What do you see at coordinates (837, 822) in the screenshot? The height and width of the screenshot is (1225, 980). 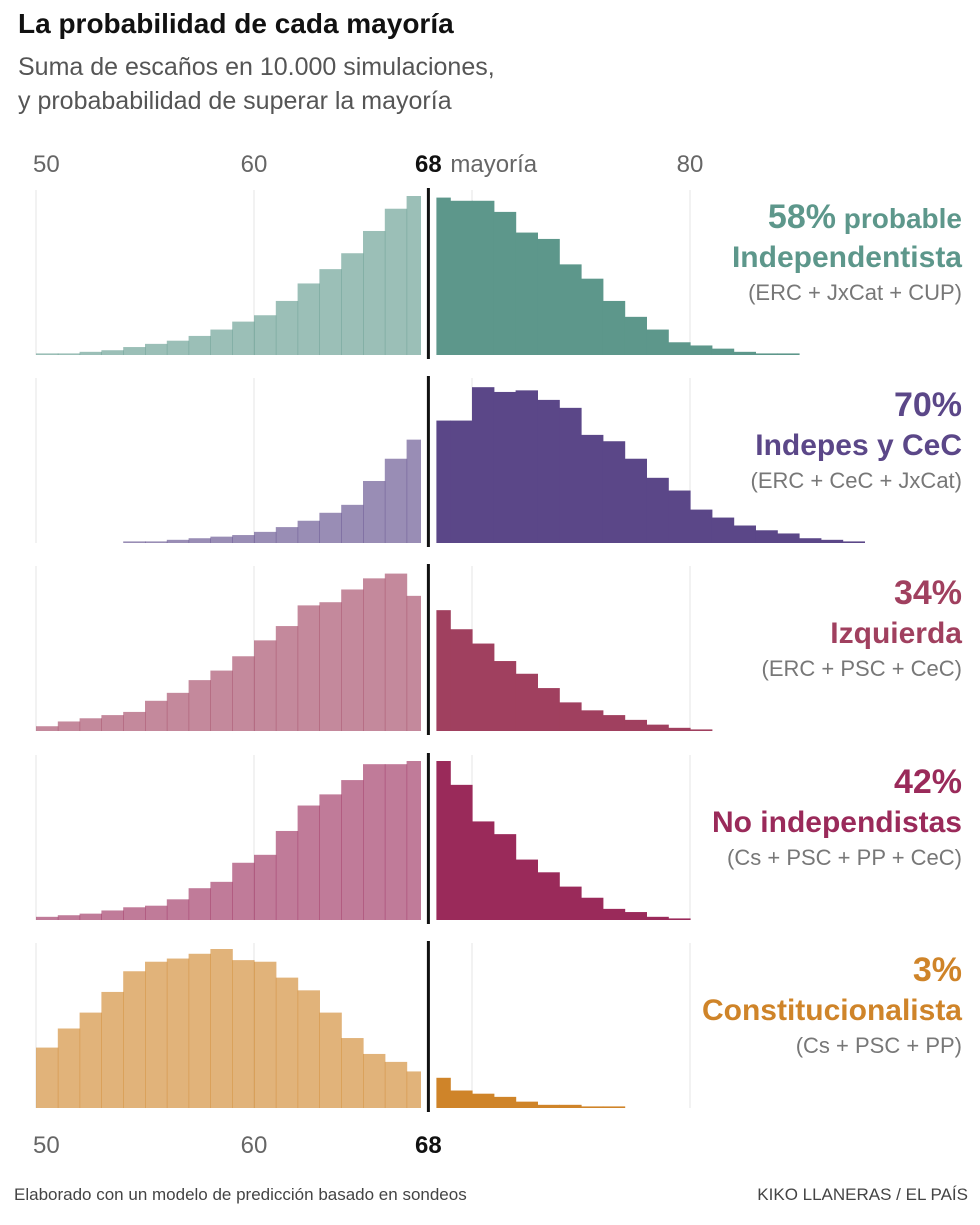 I see `name-label-no_independentistas: No independistas` at bounding box center [837, 822].